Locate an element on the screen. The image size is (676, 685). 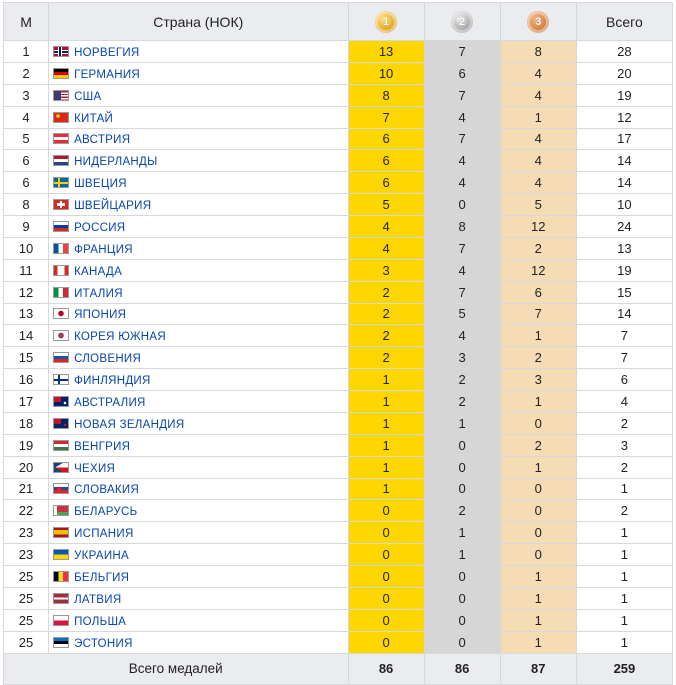
country-cell: СЛОВАКИЯ is located at coordinates (198, 489).